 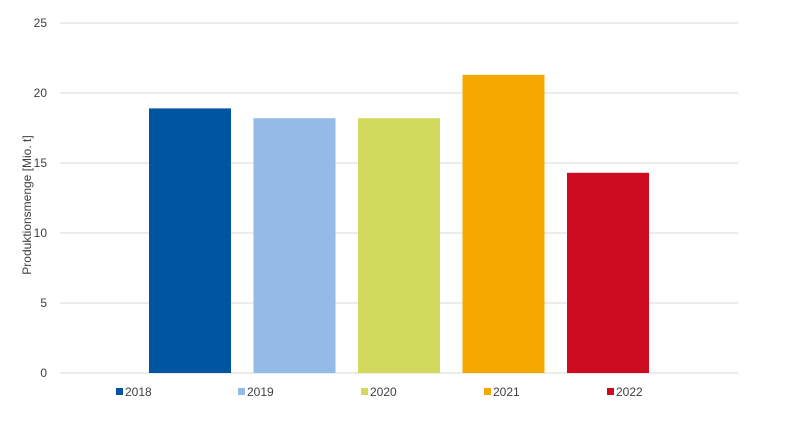 I want to click on legend-label-2022: 2022, so click(x=629, y=392).